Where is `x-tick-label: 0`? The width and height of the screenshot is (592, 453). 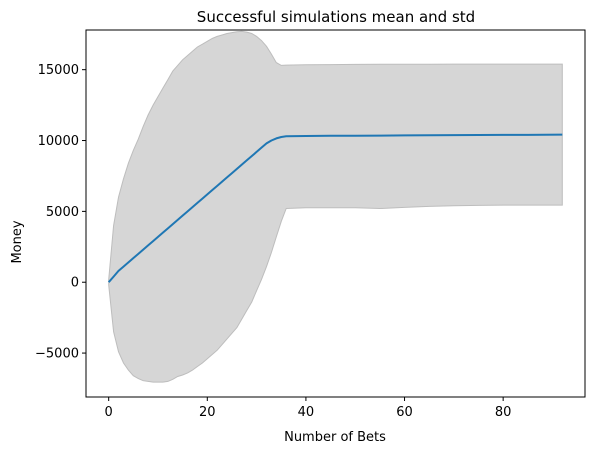 x-tick-label: 0 is located at coordinates (109, 412).